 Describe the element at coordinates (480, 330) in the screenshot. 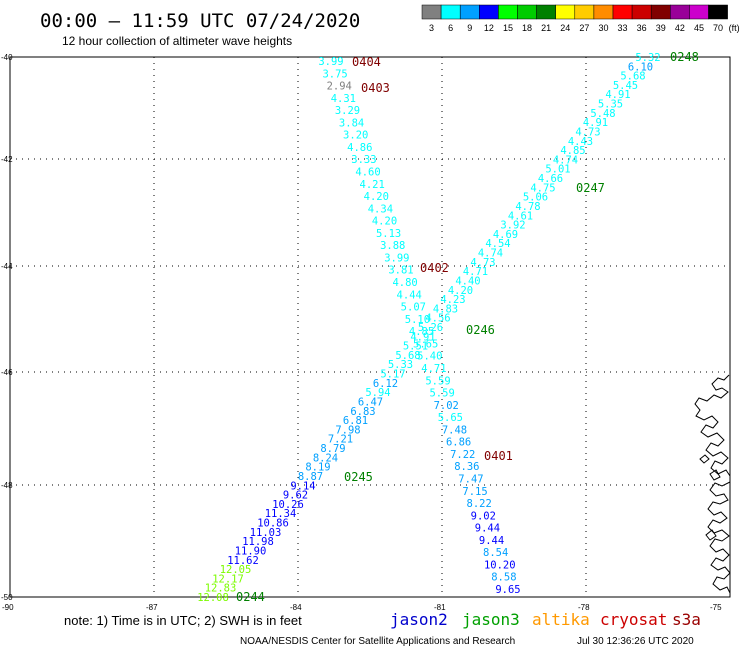

I see `pass-label: 0246` at that location.